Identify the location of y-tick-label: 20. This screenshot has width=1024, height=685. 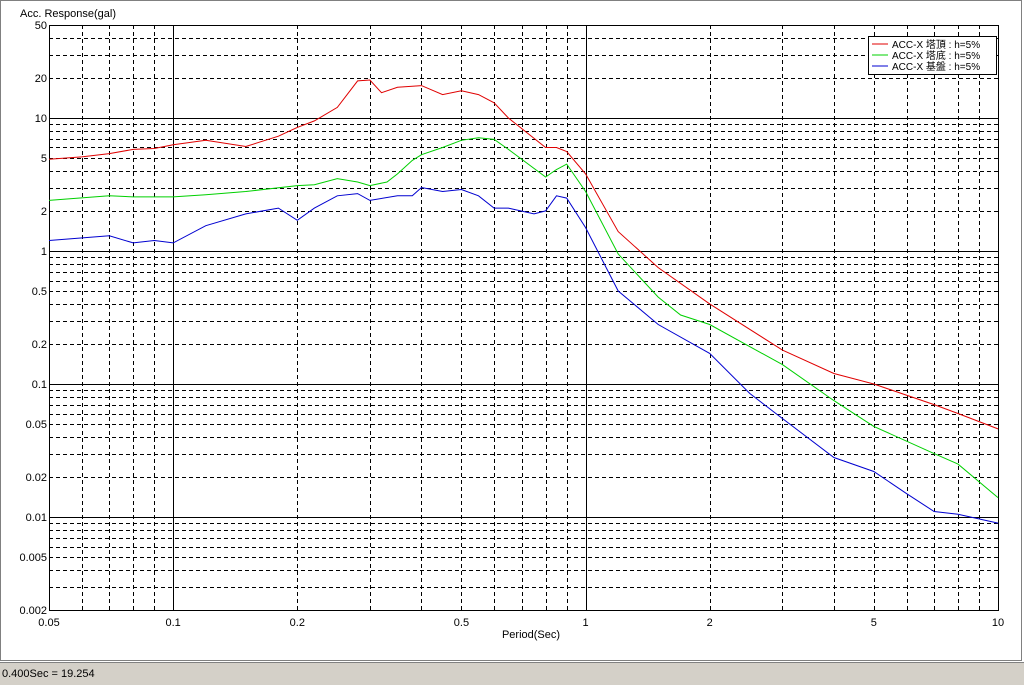
(41, 79).